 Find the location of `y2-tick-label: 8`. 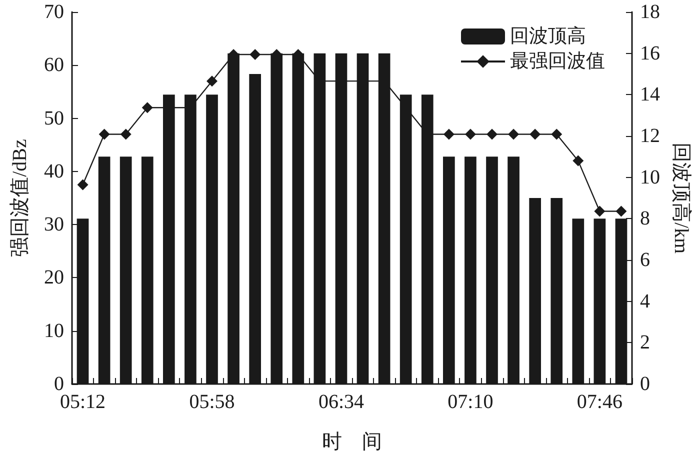

y2-tick-label: 8 is located at coordinates (645, 219).